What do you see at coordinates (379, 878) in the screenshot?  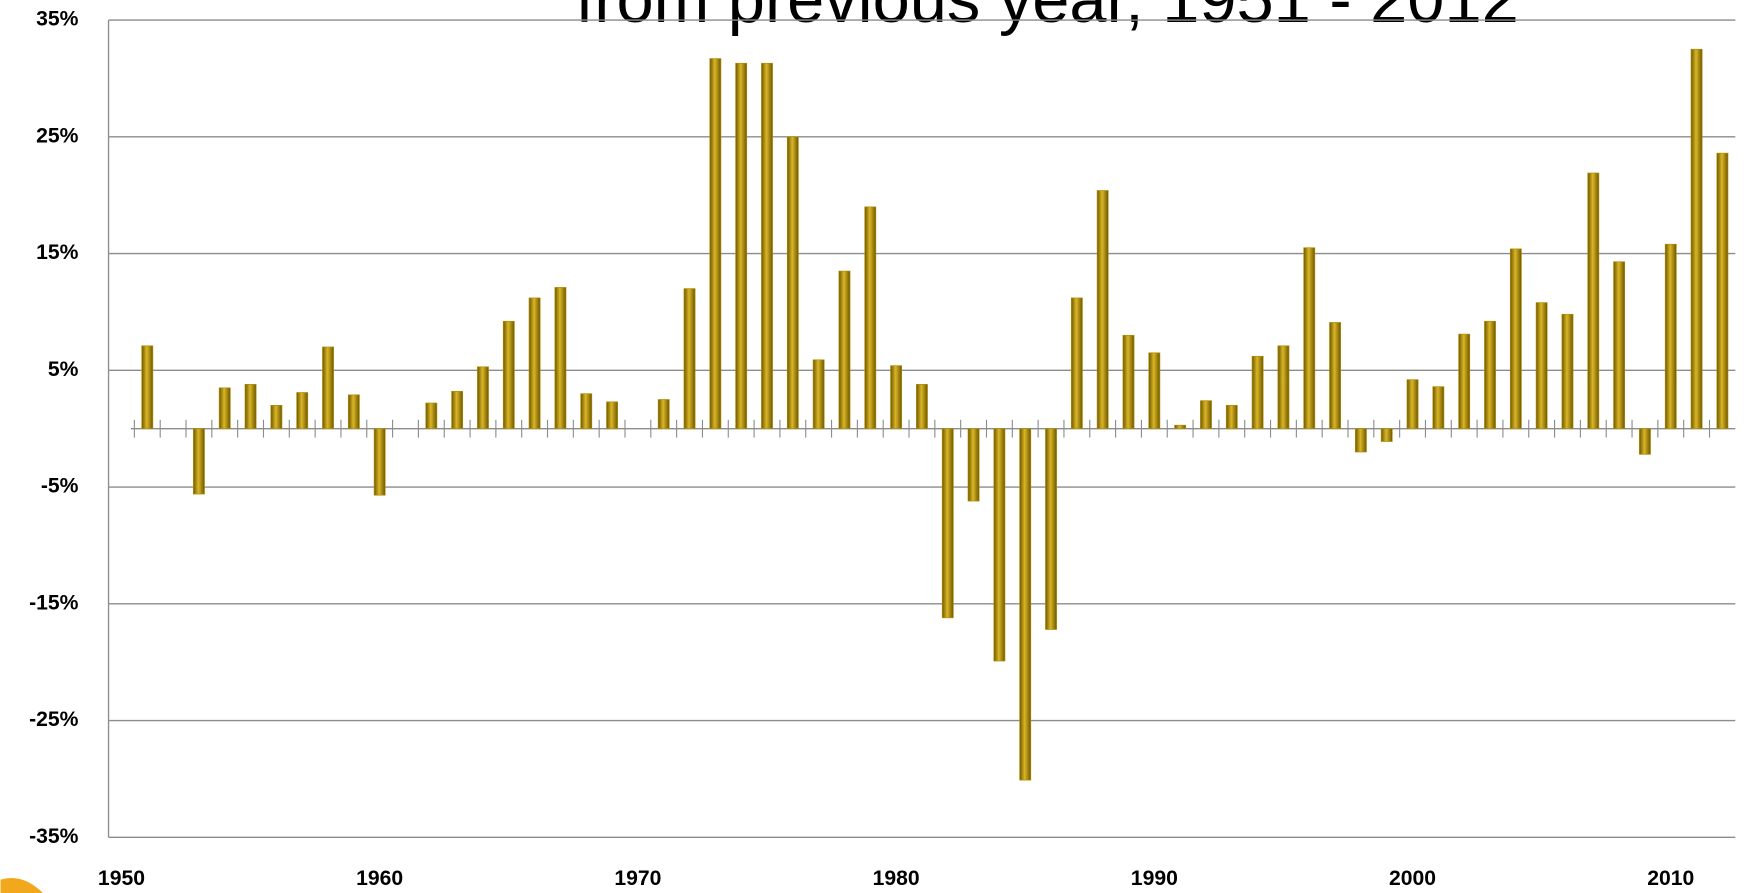 I see `x-tick-label: 1960` at bounding box center [379, 878].